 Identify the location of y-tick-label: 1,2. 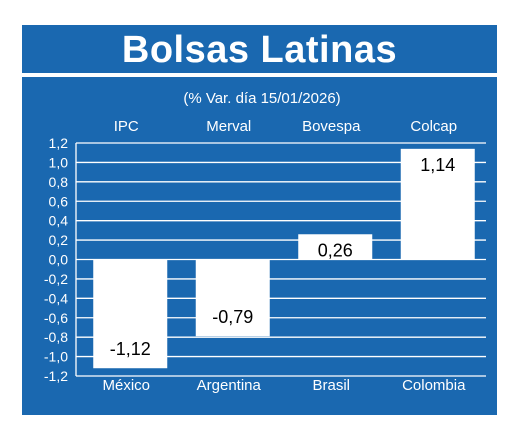
(59, 143).